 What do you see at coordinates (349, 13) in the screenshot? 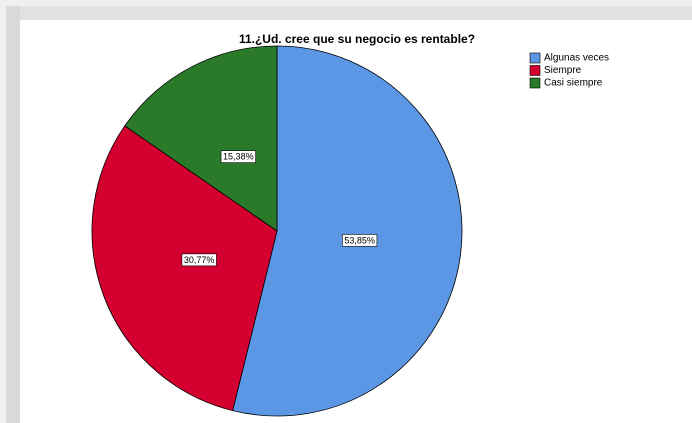
I see `frame-top` at bounding box center [349, 13].